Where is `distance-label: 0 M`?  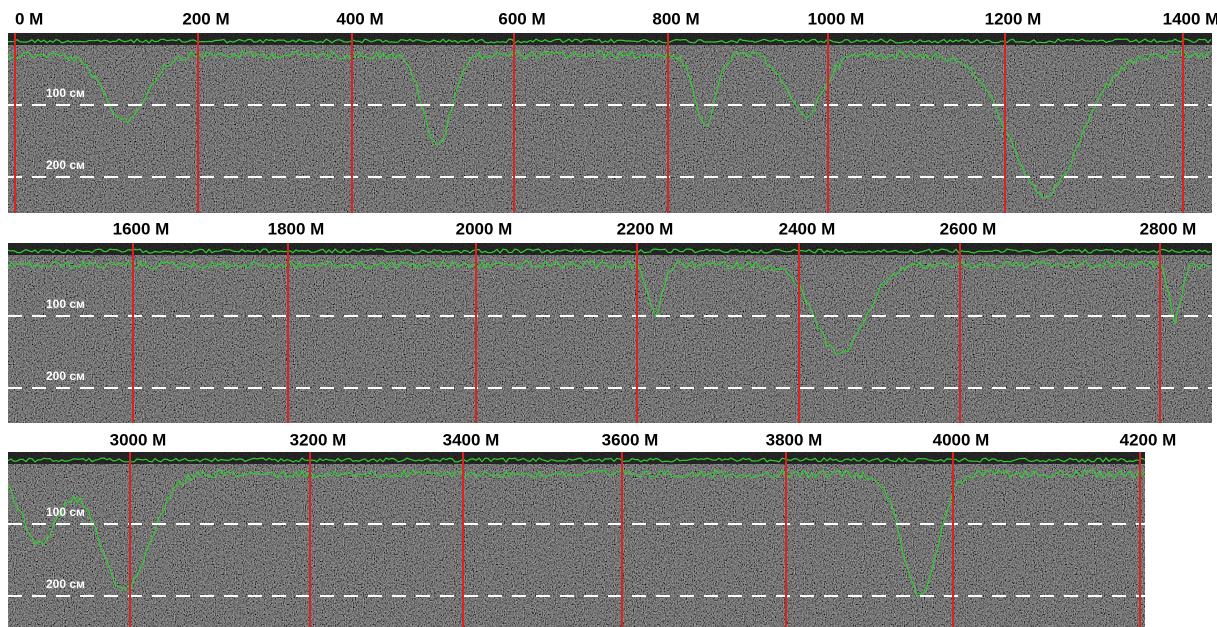 distance-label: 0 M is located at coordinates (29, 18).